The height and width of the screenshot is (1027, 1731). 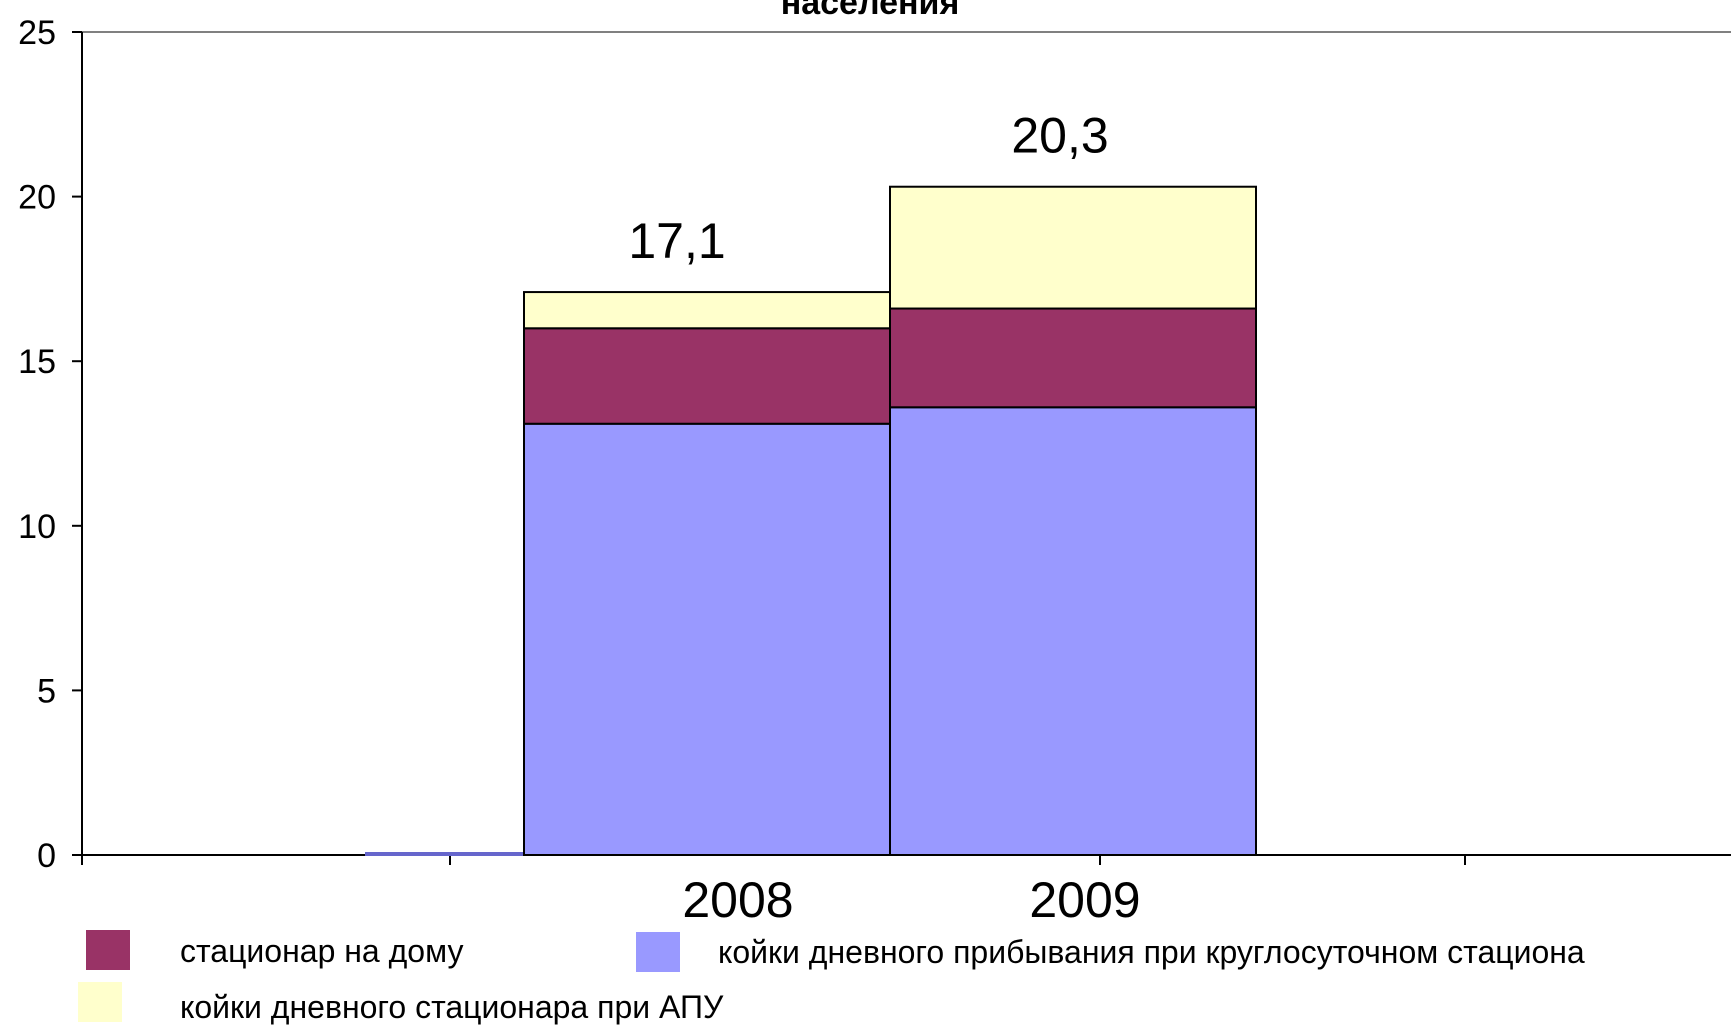 What do you see at coordinates (37, 527) in the screenshot?
I see `y-tick-label: 10` at bounding box center [37, 527].